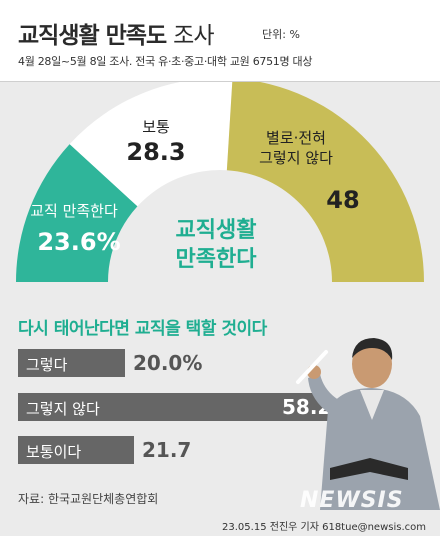 This screenshot has height=536, width=440. I want to click on bar-category-label: 그렇지 않다, so click(63, 409).